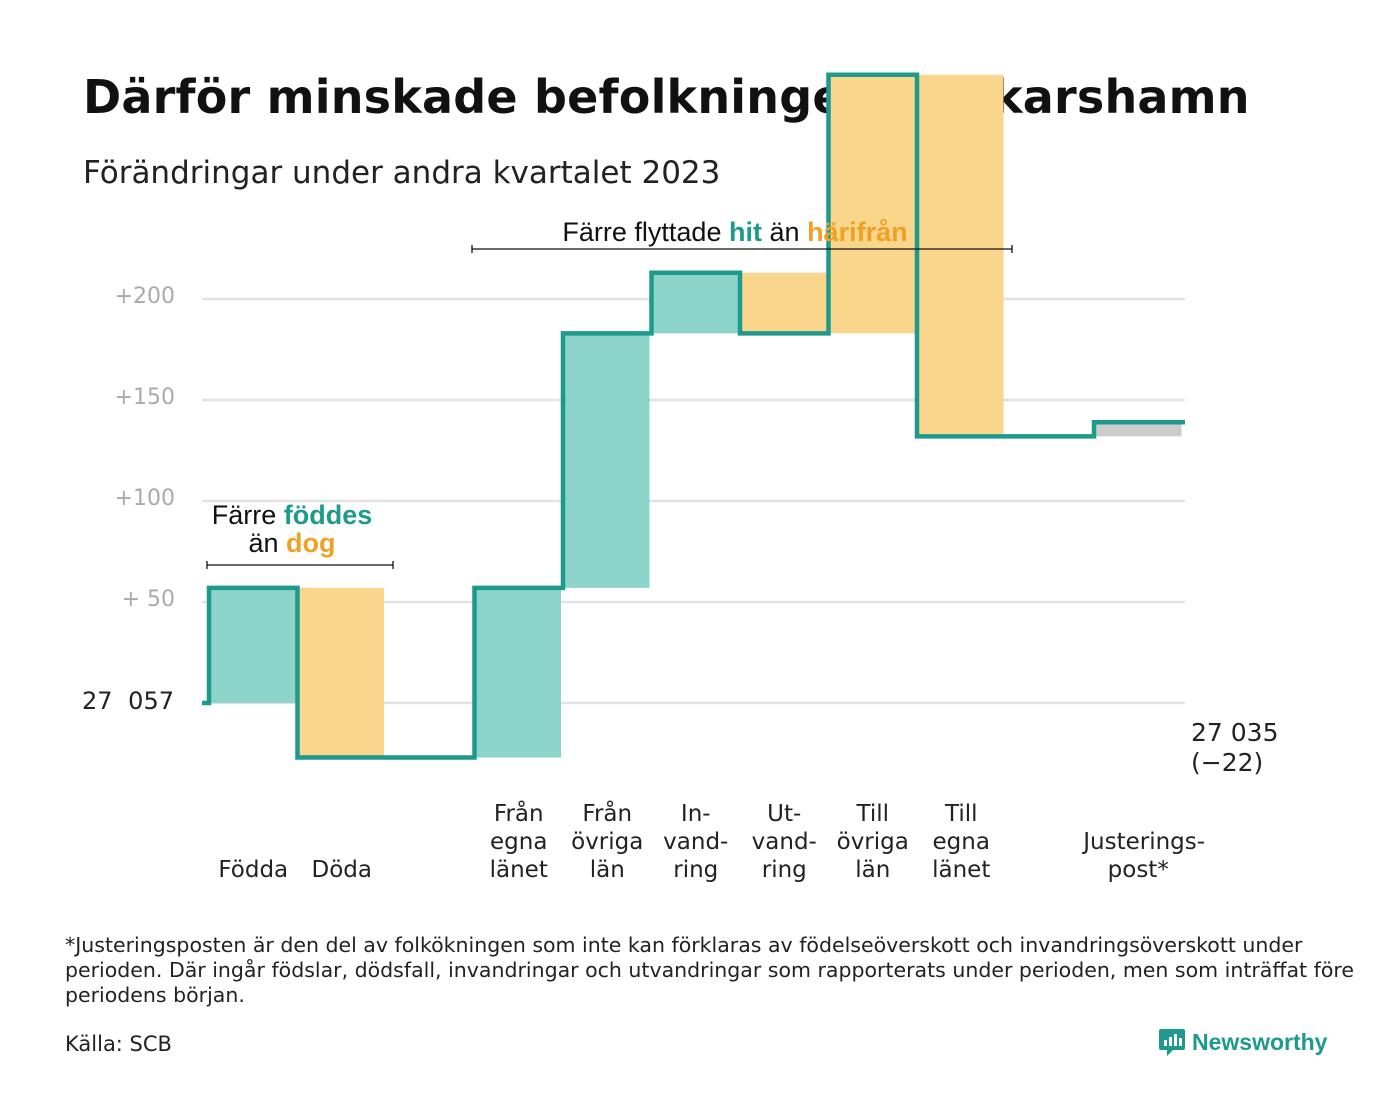 The image size is (1400, 1120). What do you see at coordinates (1260, 1041) in the screenshot?
I see `brand-name: Newsworthy` at bounding box center [1260, 1041].